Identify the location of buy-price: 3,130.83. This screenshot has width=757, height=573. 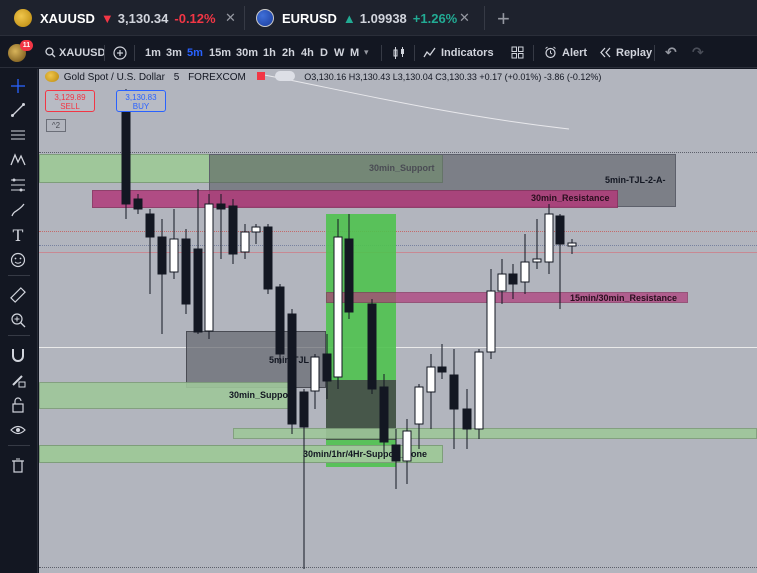
(141, 97).